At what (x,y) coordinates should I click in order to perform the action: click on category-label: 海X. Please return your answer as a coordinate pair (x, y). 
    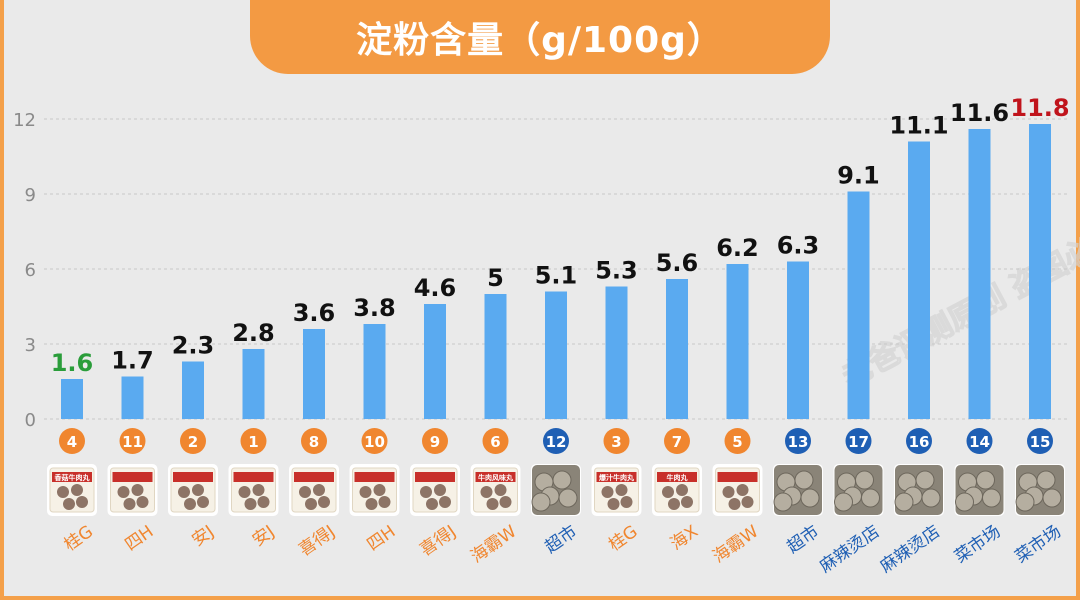
    Looking at the image, I should click on (684, 538).